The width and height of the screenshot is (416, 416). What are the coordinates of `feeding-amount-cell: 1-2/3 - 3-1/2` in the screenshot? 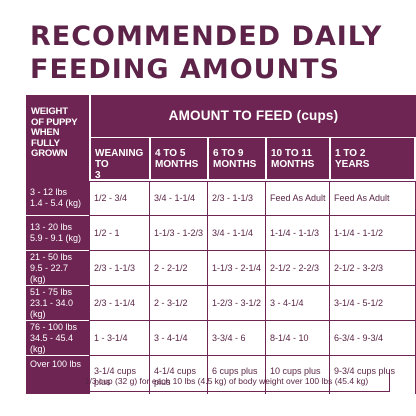 It's located at (236, 303).